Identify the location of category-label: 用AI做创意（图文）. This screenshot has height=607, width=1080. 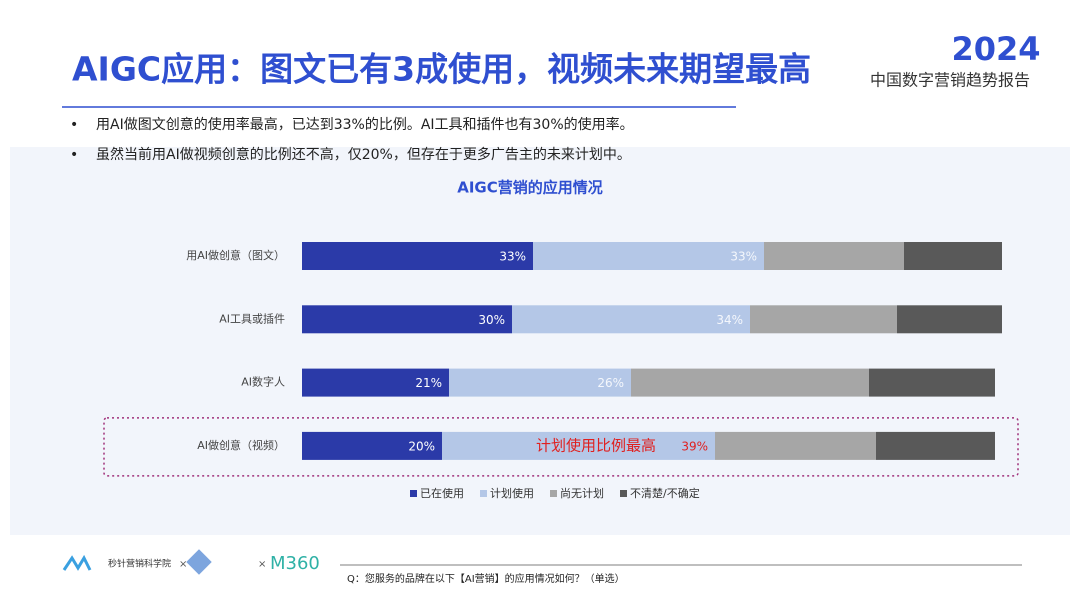
(235, 255).